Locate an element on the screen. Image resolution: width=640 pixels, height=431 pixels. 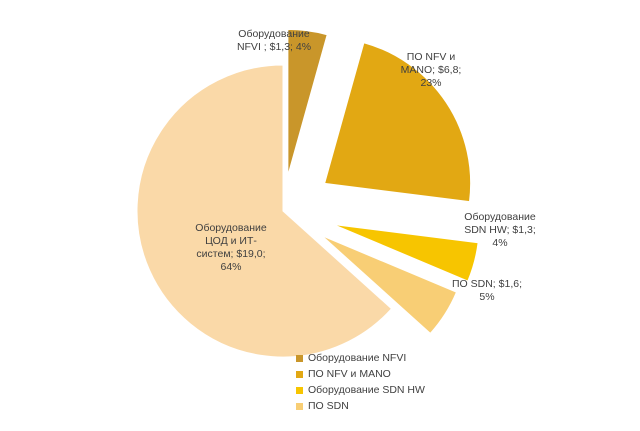
slice-data-label-5: Оборудование ЦОД и ИТ-систем; $19,0; 64% is located at coordinates (231, 247).